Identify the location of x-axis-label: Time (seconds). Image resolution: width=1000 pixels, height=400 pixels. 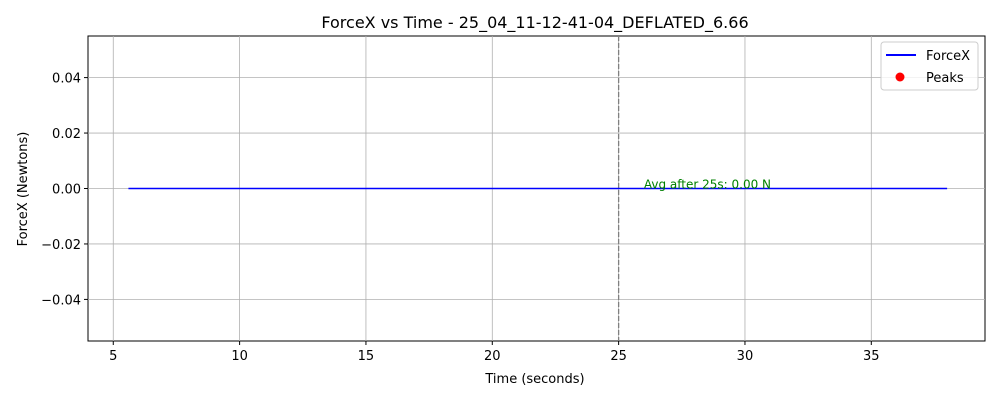
(534, 379).